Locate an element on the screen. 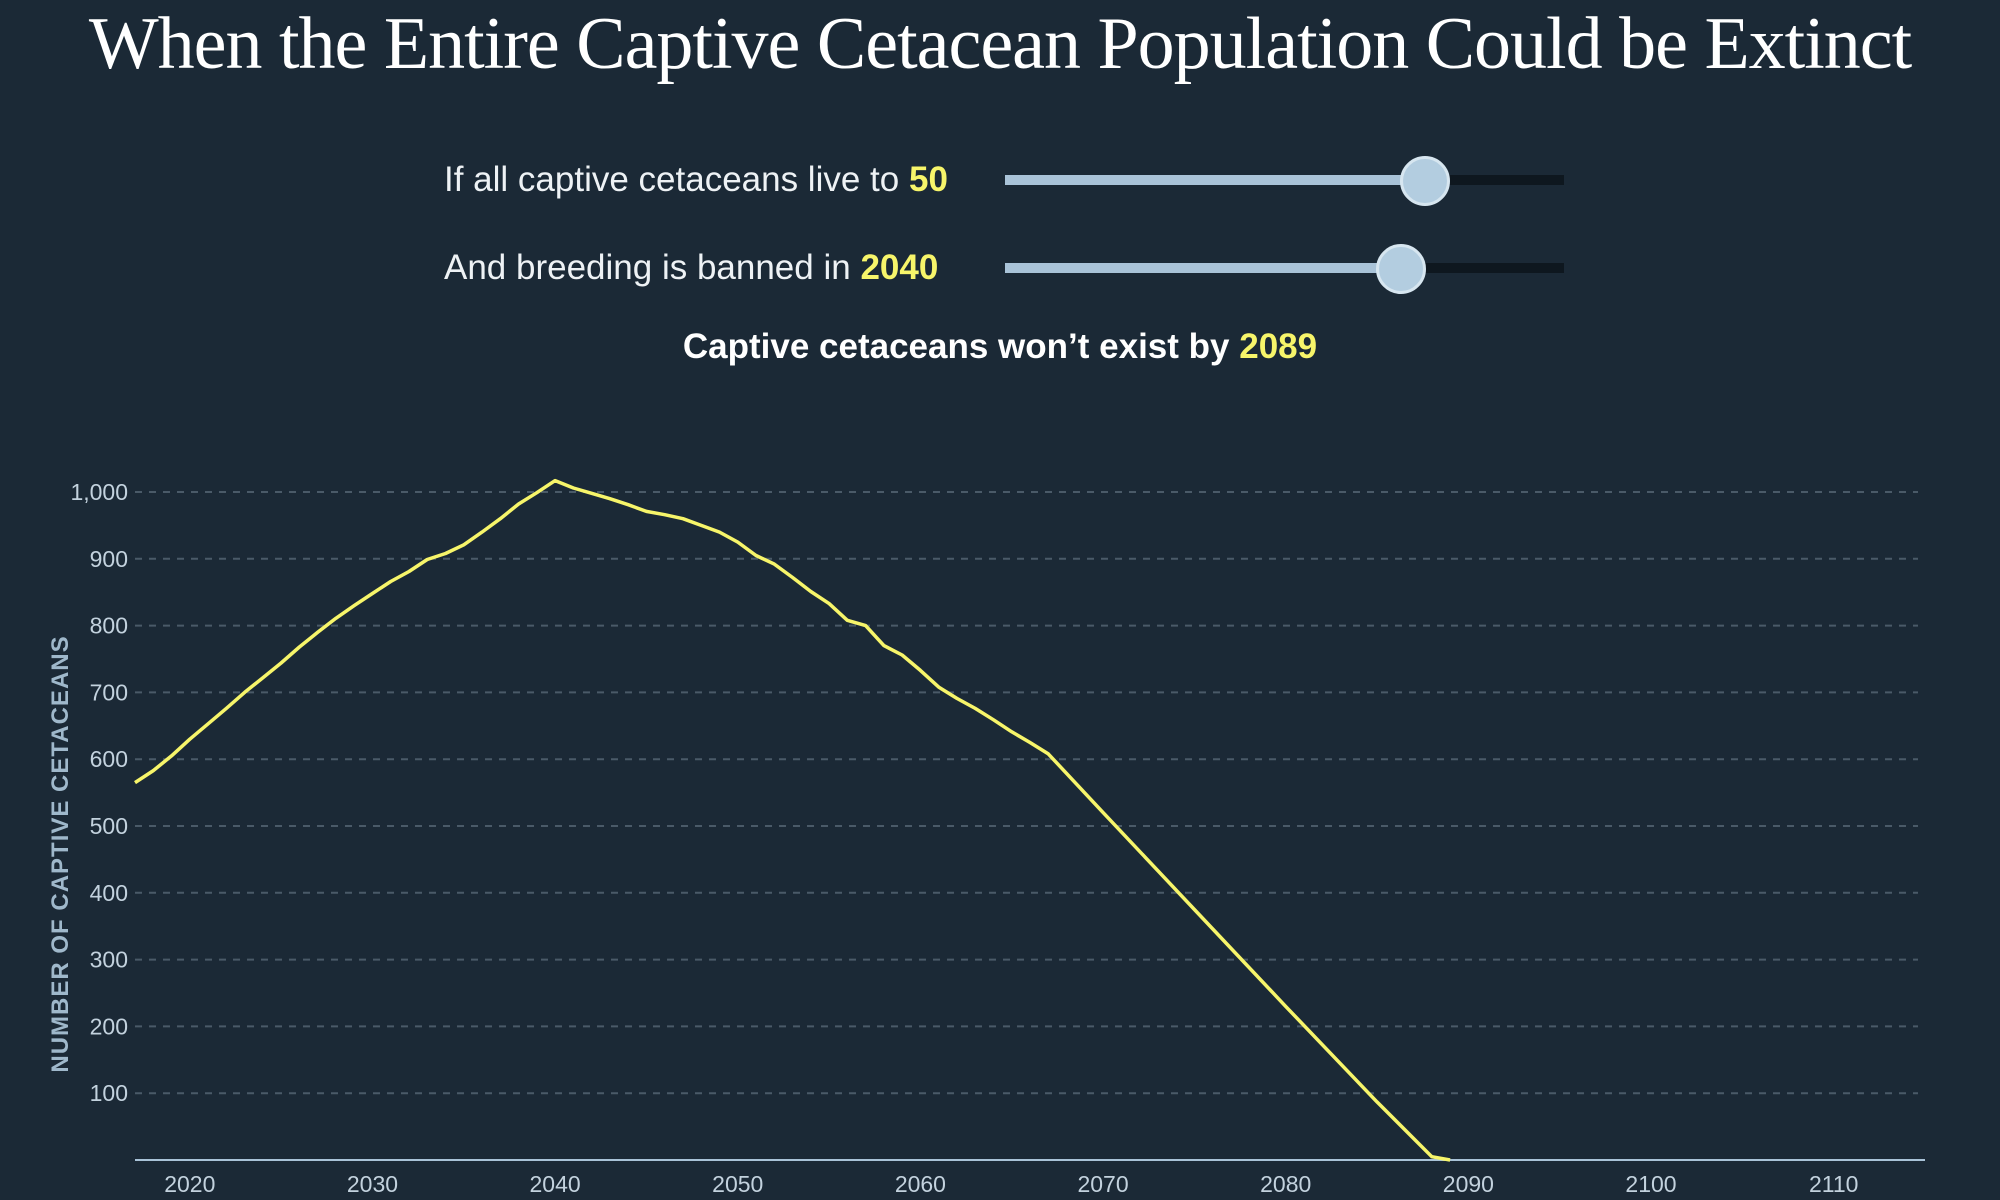 The height and width of the screenshot is (1200, 2000). x-tick-label: 2050 is located at coordinates (737, 1184).